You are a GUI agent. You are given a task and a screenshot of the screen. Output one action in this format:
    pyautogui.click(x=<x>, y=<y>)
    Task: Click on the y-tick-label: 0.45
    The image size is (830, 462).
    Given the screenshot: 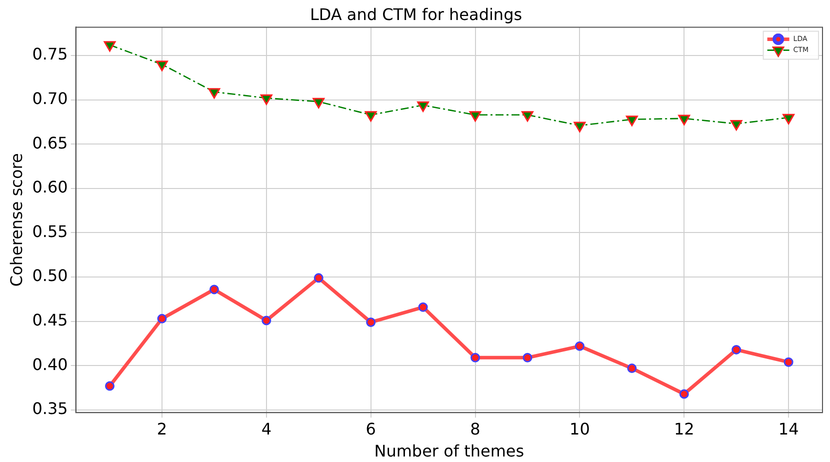 What is the action you would take?
    pyautogui.click(x=50, y=320)
    